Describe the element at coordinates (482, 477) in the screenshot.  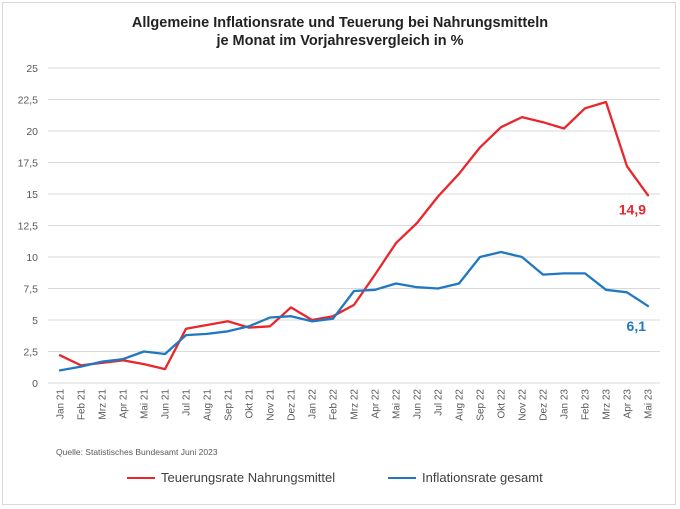
I see `legend-label-inflation: Inflationsrate gesamt` at that location.